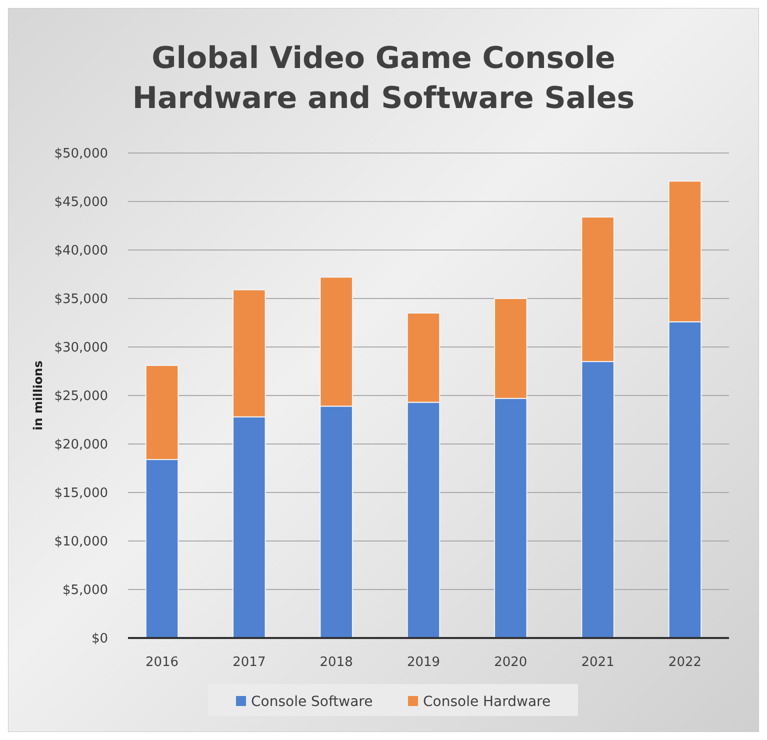 The width and height of the screenshot is (767, 740). What do you see at coordinates (249, 662) in the screenshot?
I see `x-tick-label: 2017` at bounding box center [249, 662].